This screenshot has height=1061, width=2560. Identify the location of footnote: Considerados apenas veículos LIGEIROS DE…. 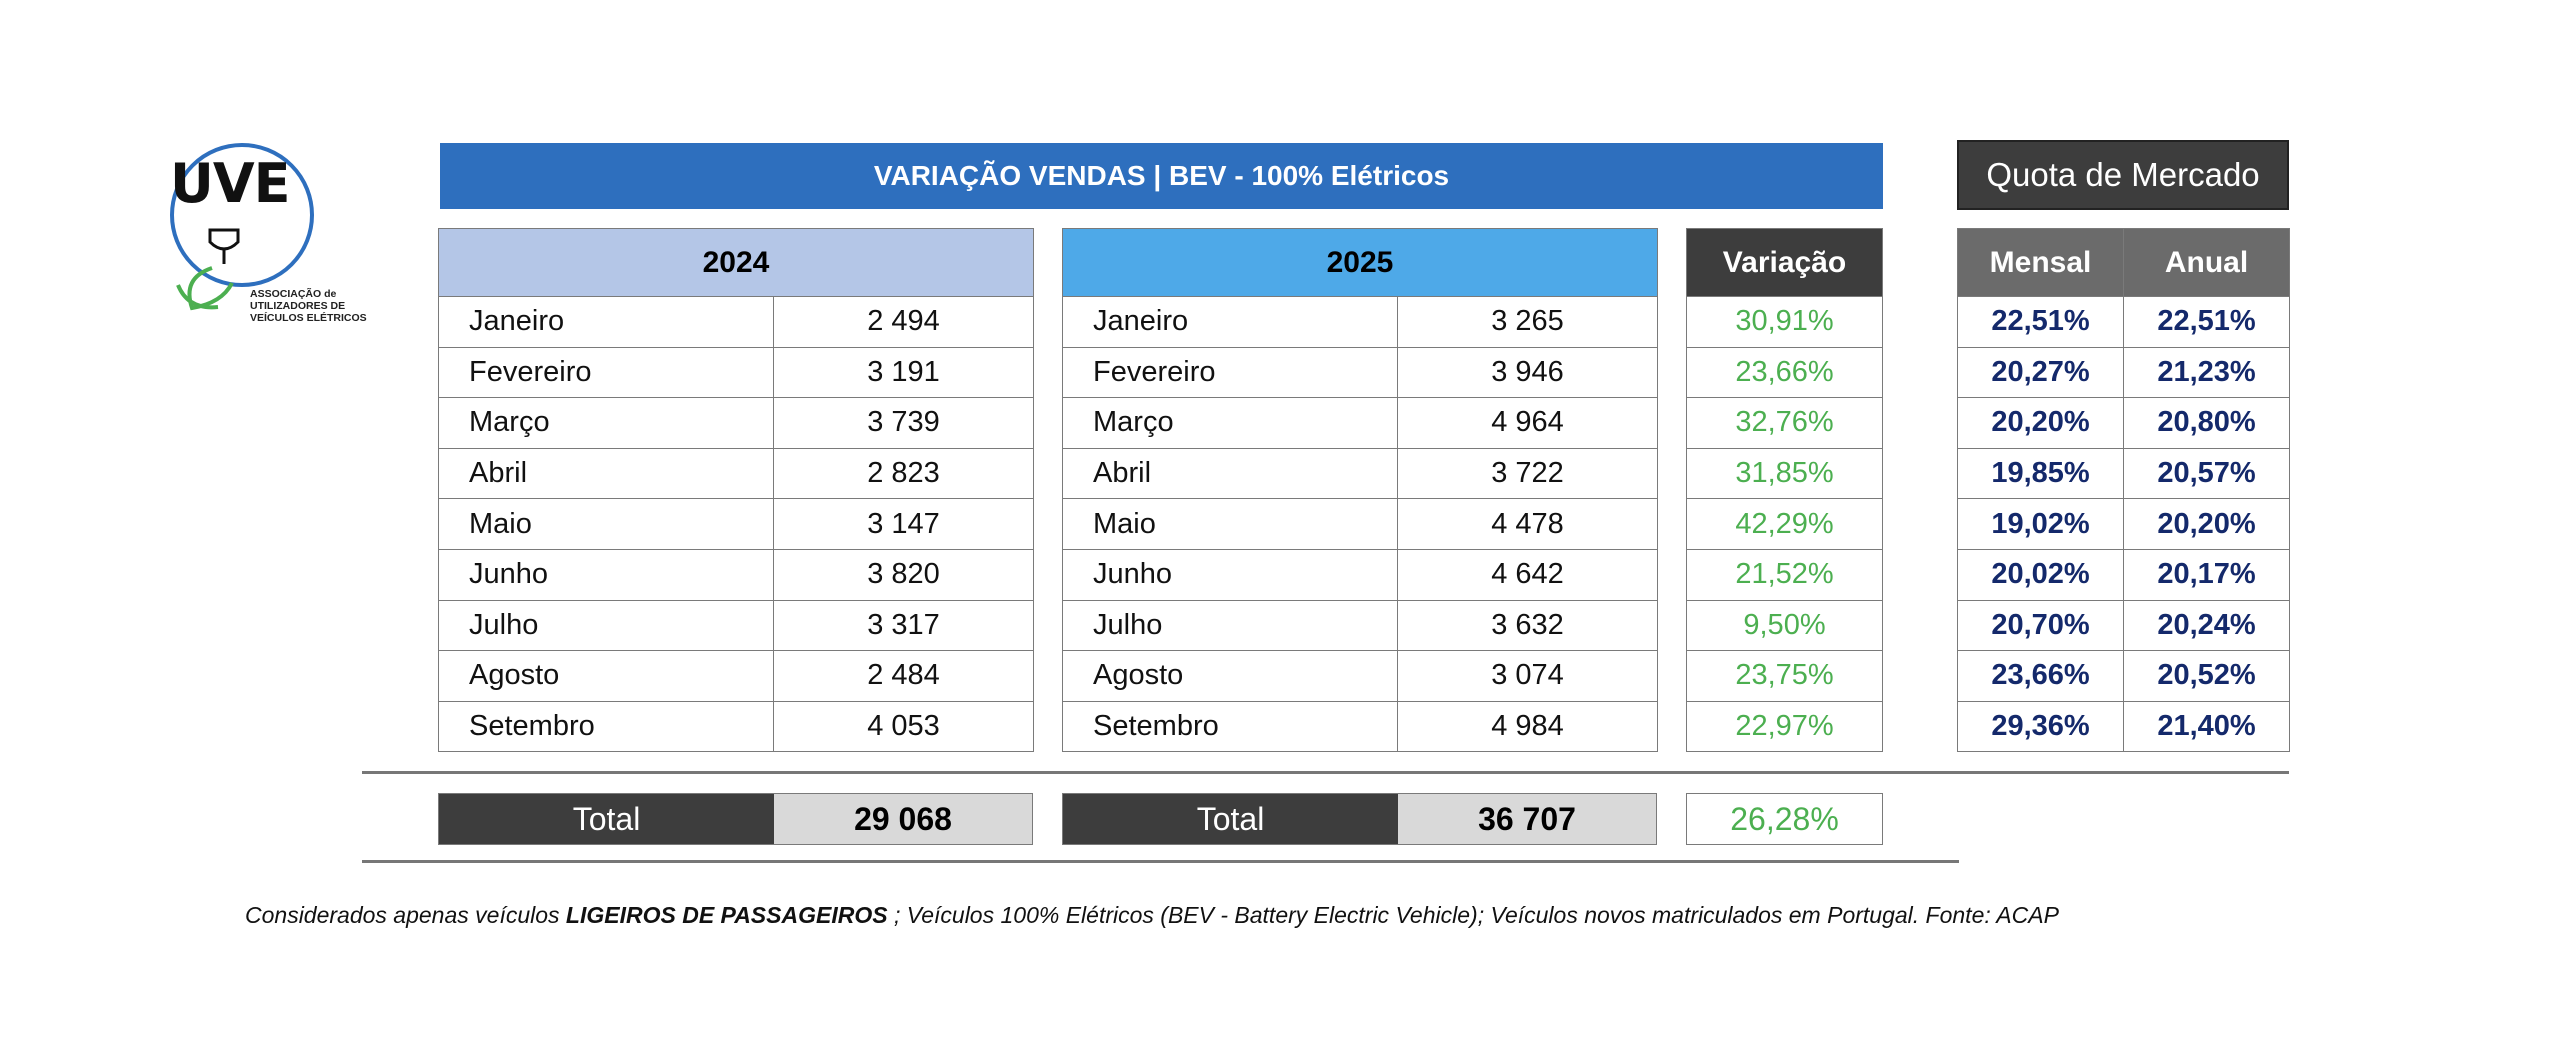
(1152, 915).